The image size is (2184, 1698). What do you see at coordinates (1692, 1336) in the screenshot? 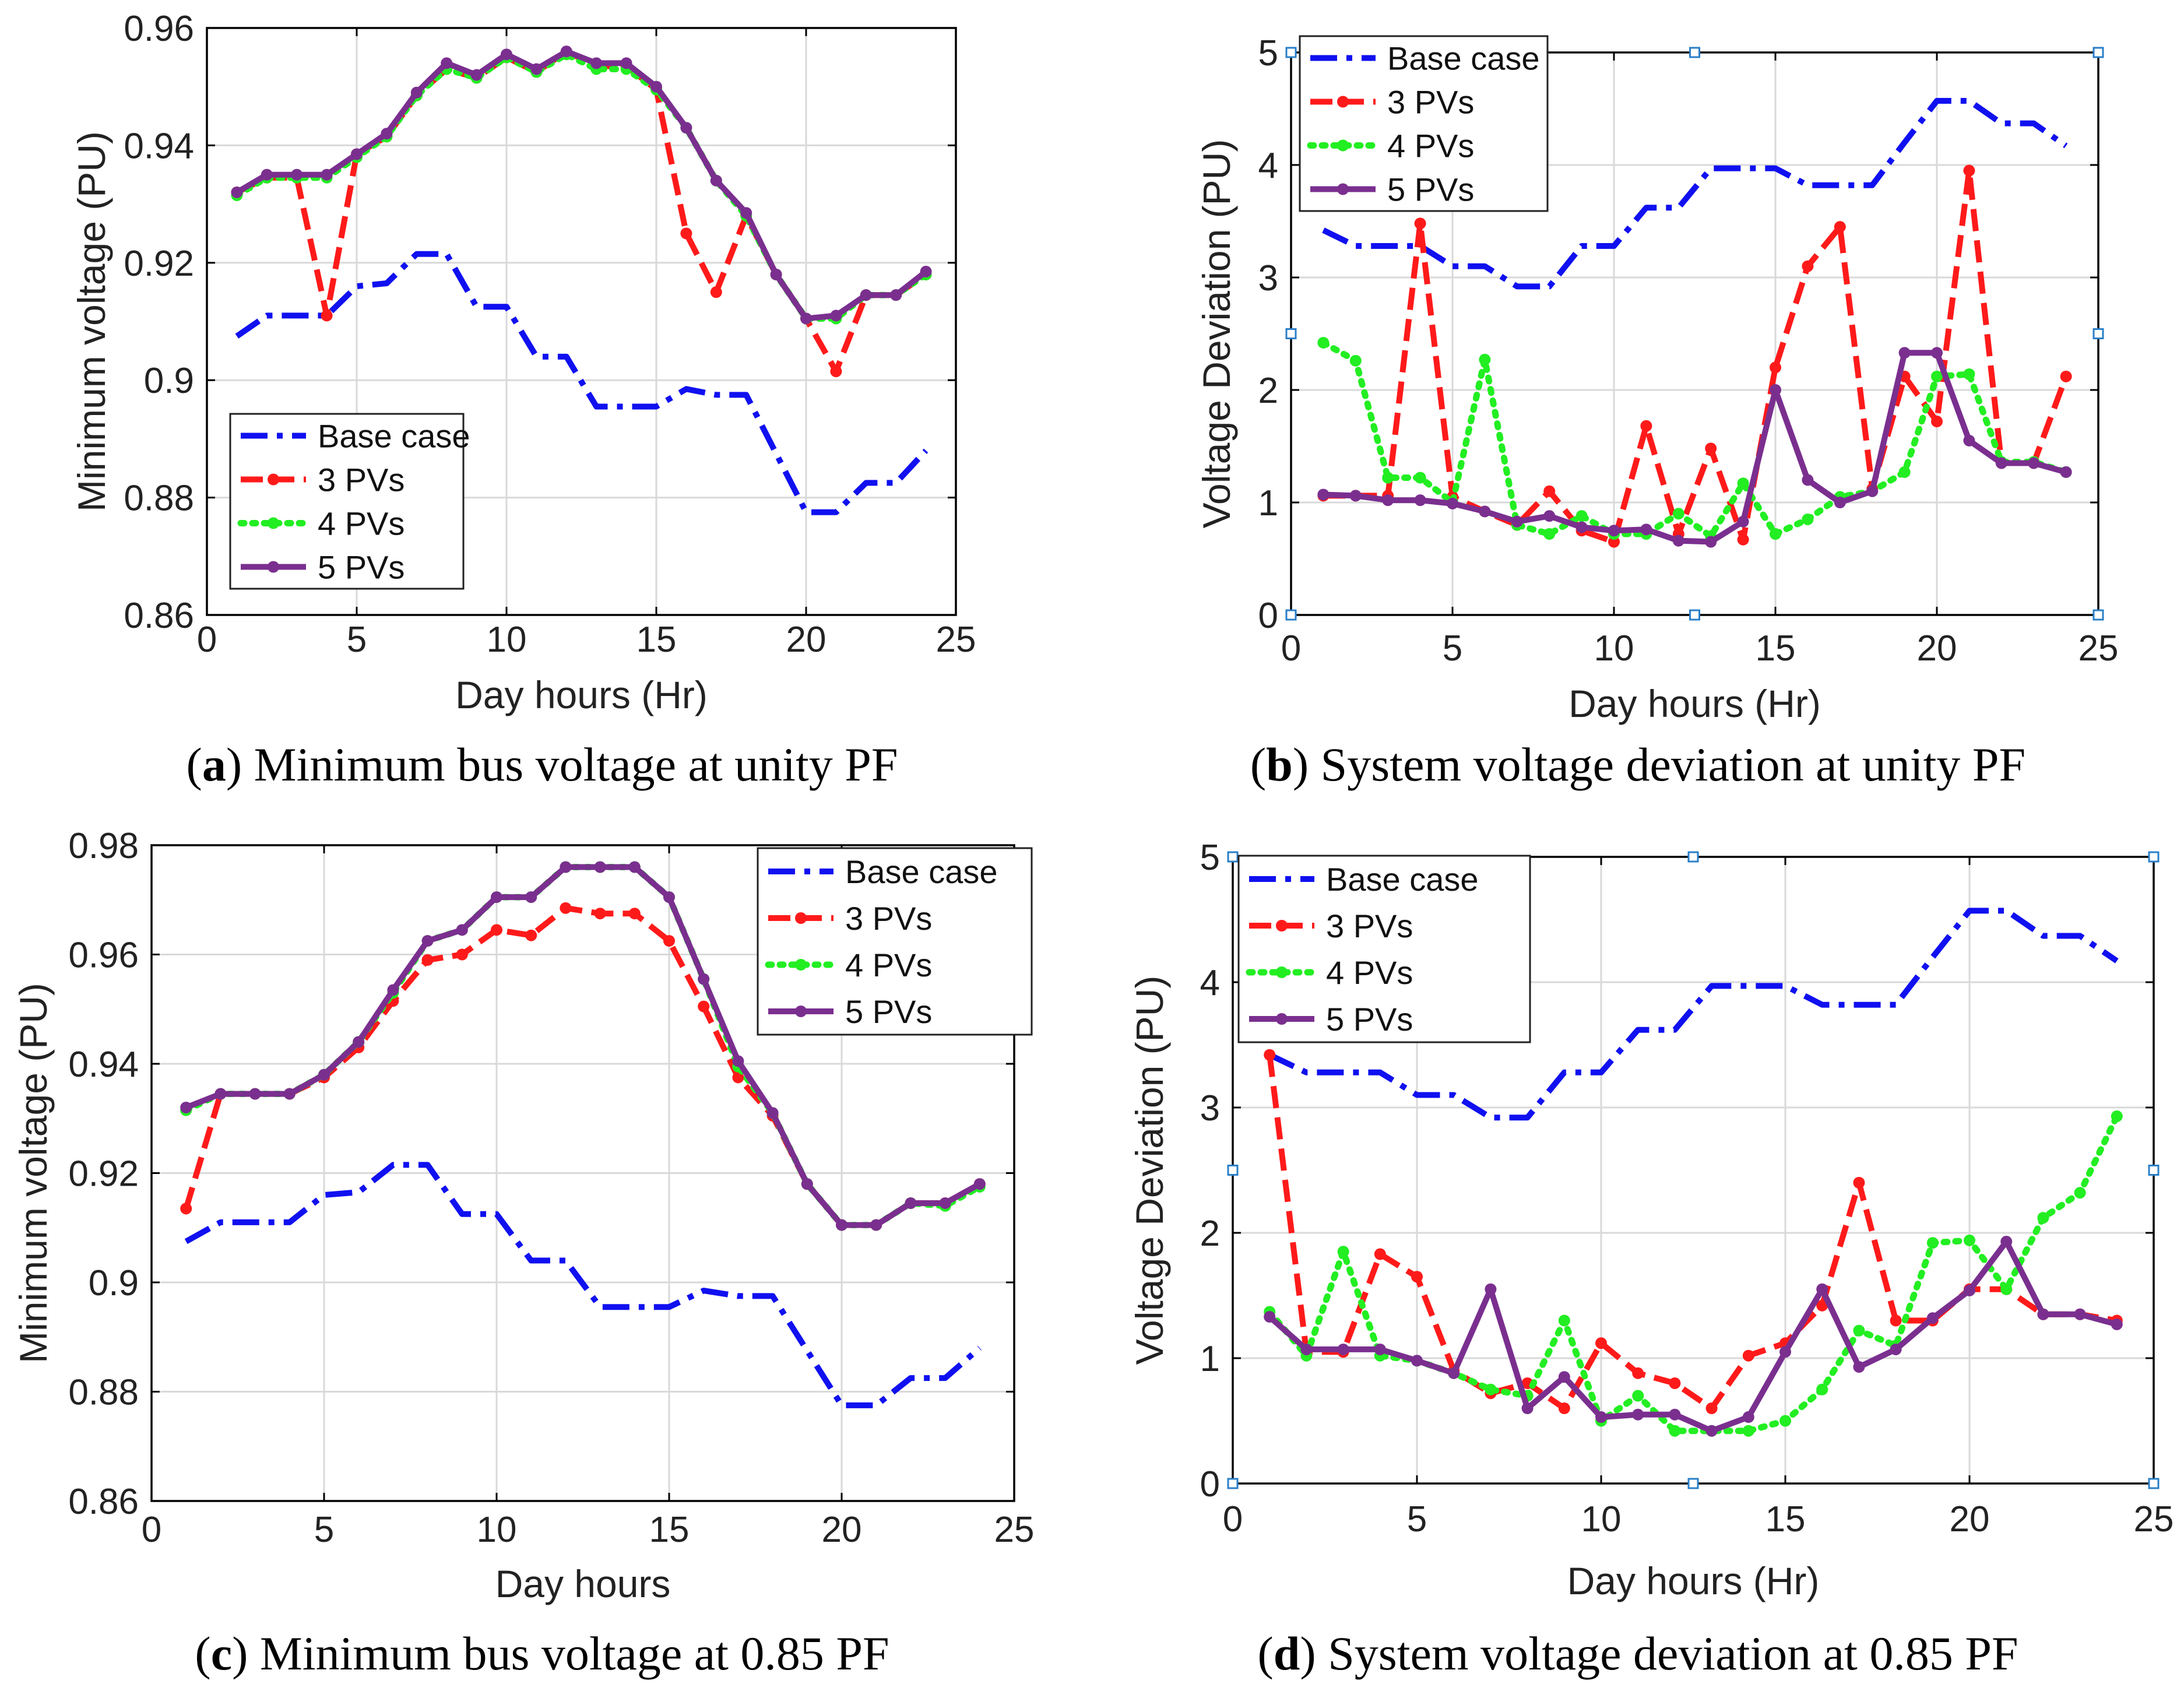
I see `series-line-pv5` at bounding box center [1692, 1336].